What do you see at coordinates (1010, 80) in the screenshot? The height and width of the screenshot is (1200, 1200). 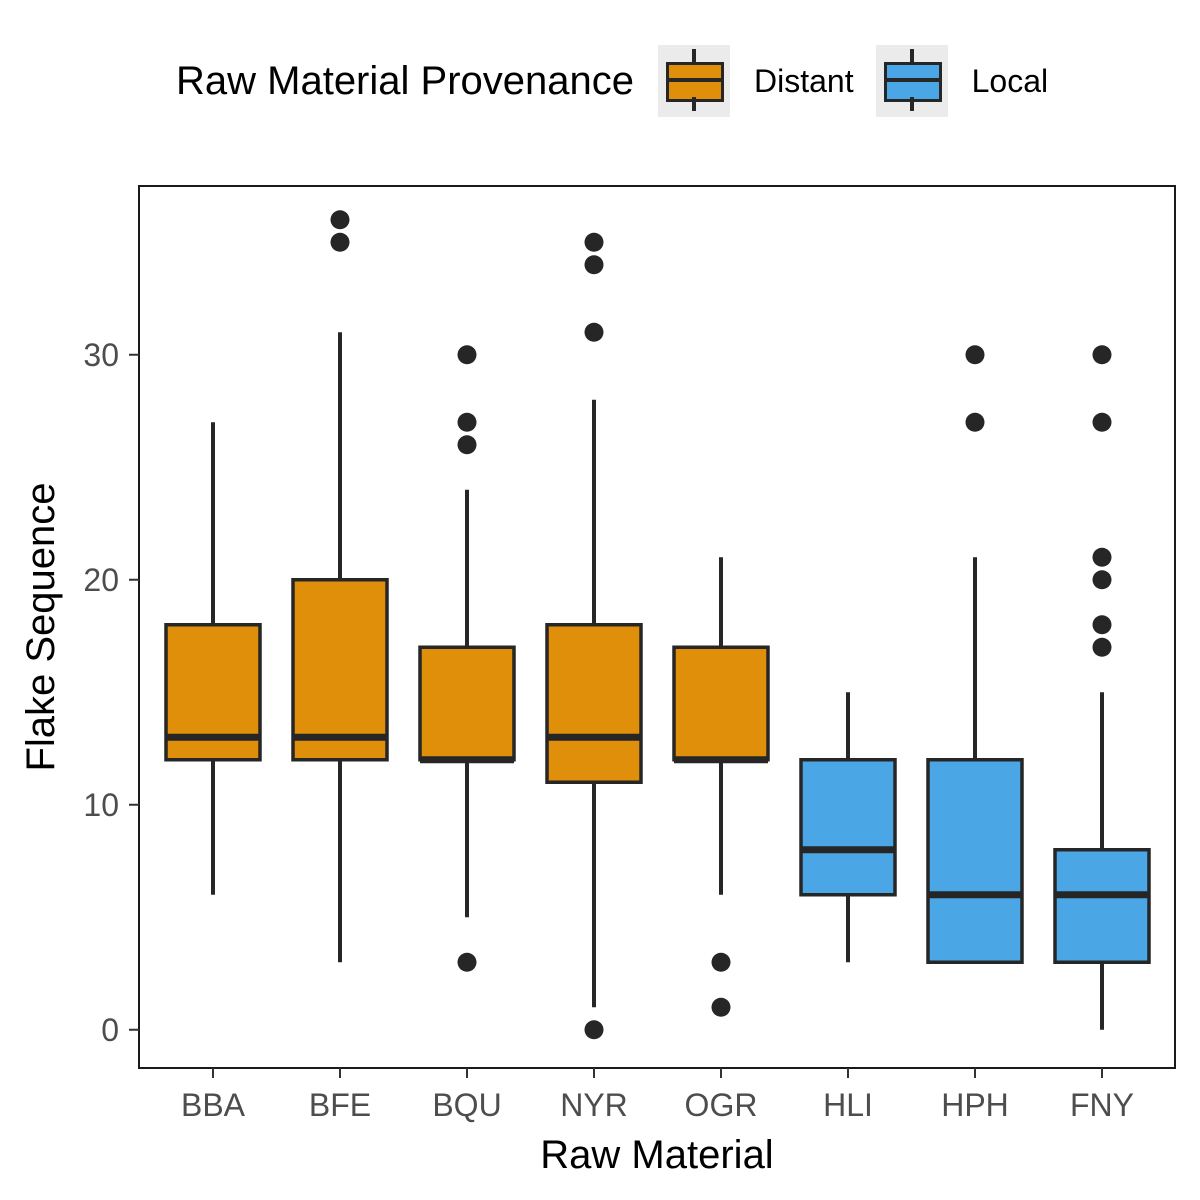 I see `legend-label-local: Local` at bounding box center [1010, 80].